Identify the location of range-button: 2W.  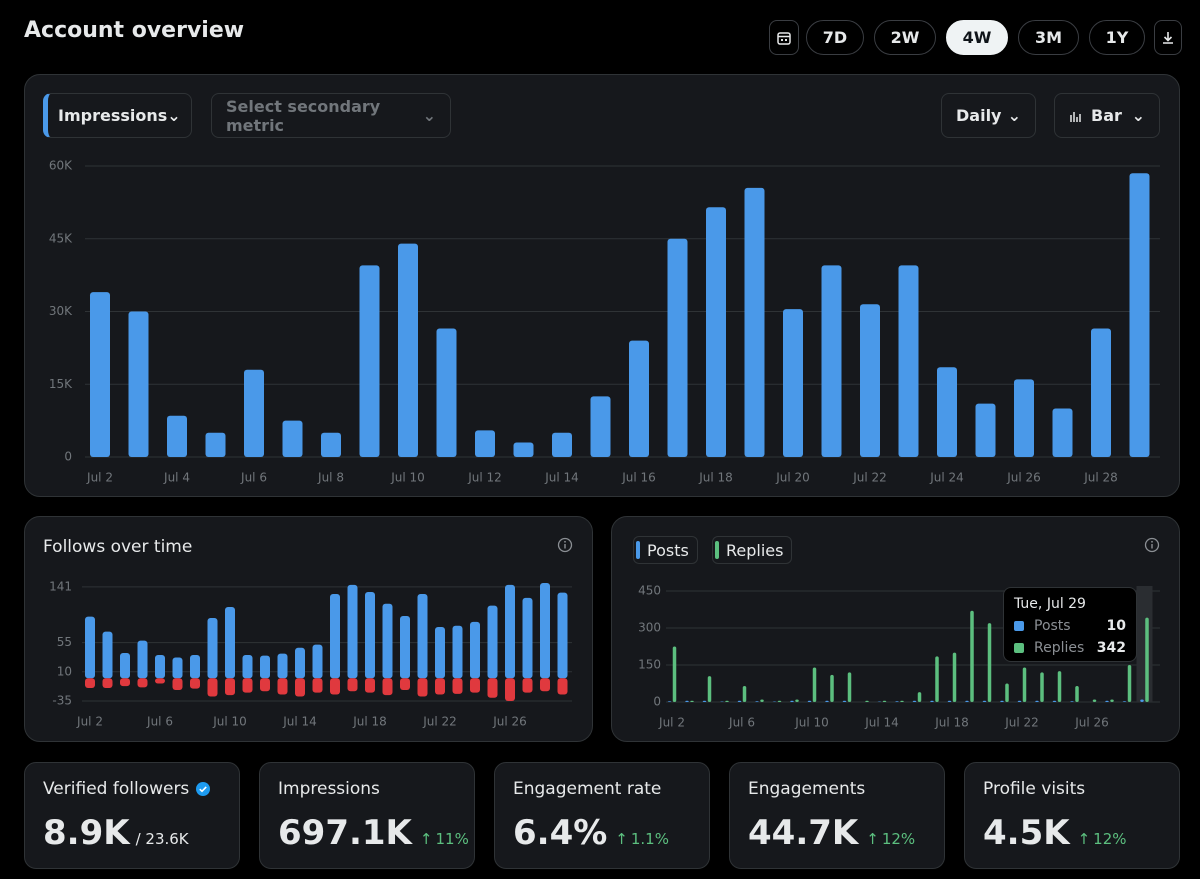
(905, 37).